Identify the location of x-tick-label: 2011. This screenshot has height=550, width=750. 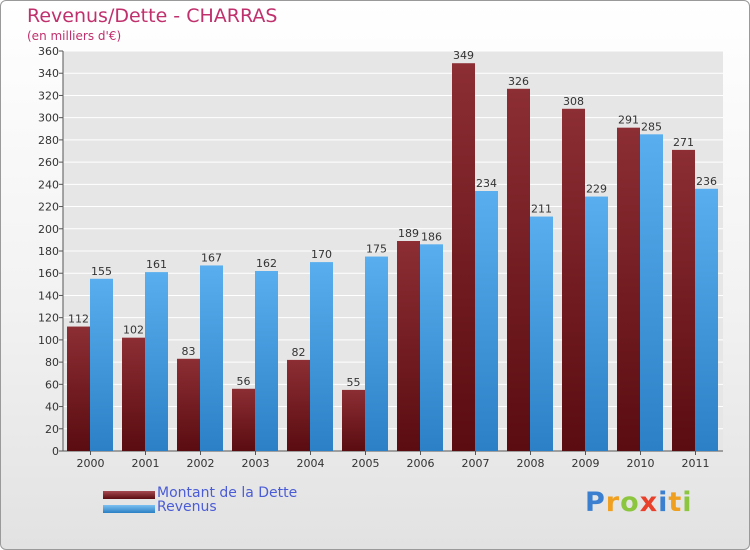
(696, 463).